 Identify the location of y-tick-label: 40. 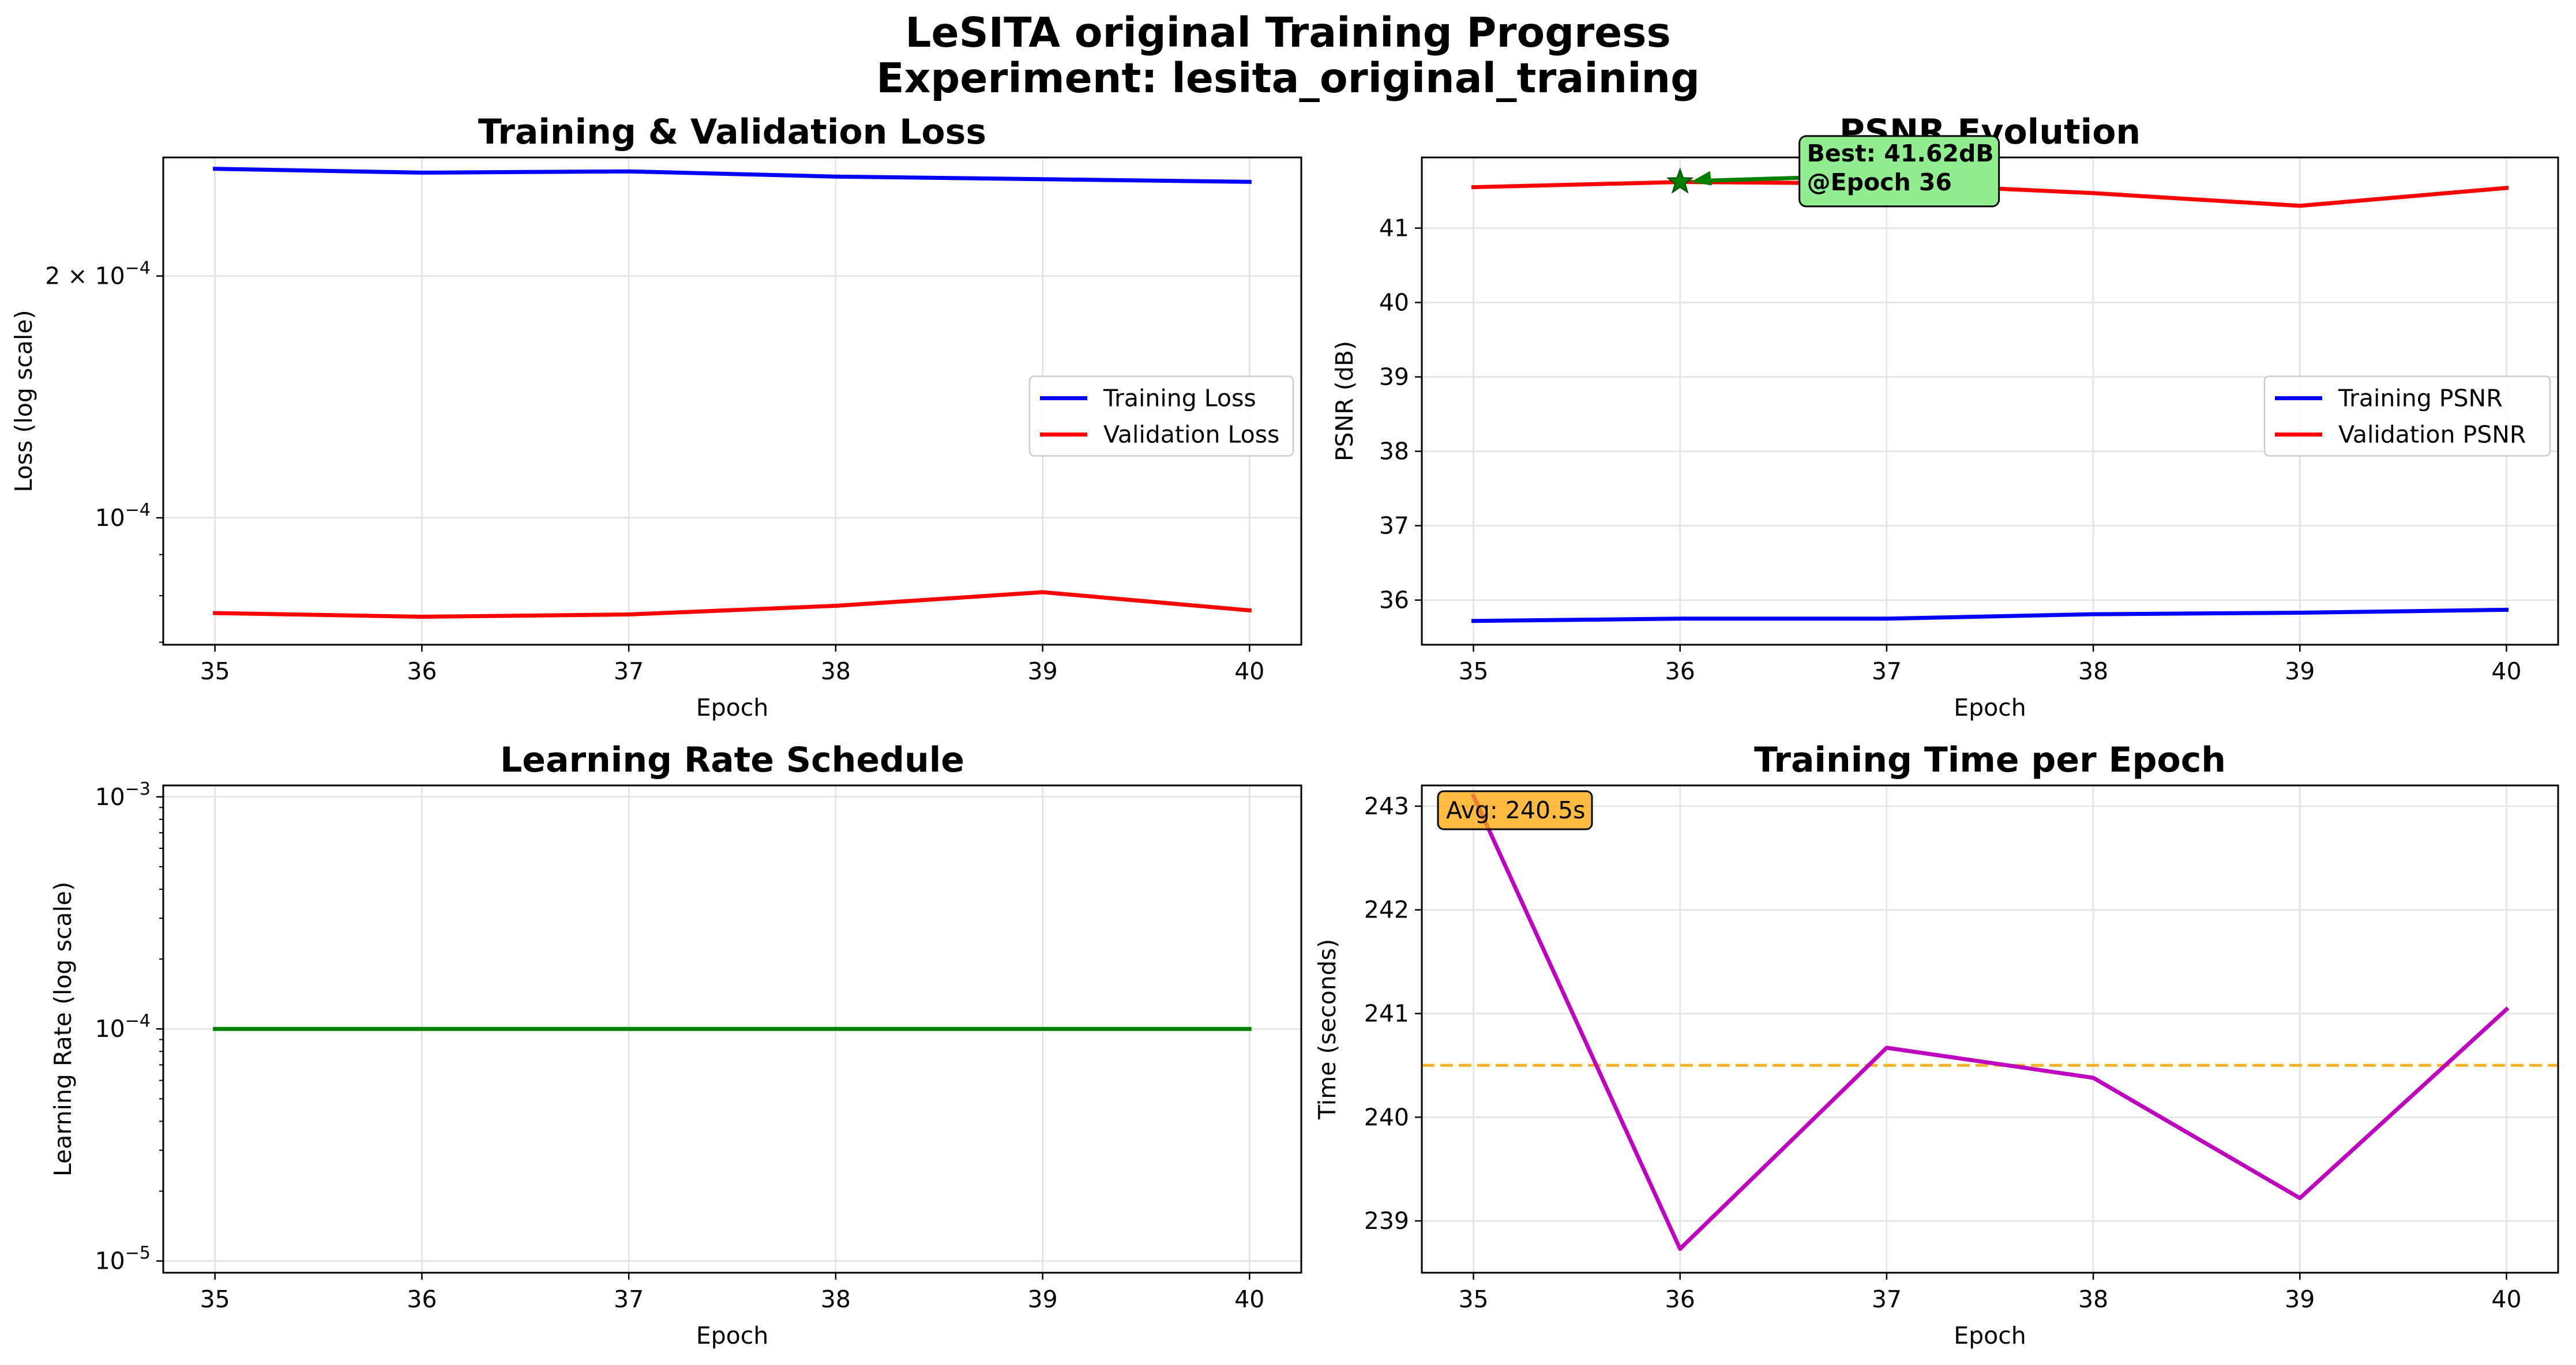
(1394, 303).